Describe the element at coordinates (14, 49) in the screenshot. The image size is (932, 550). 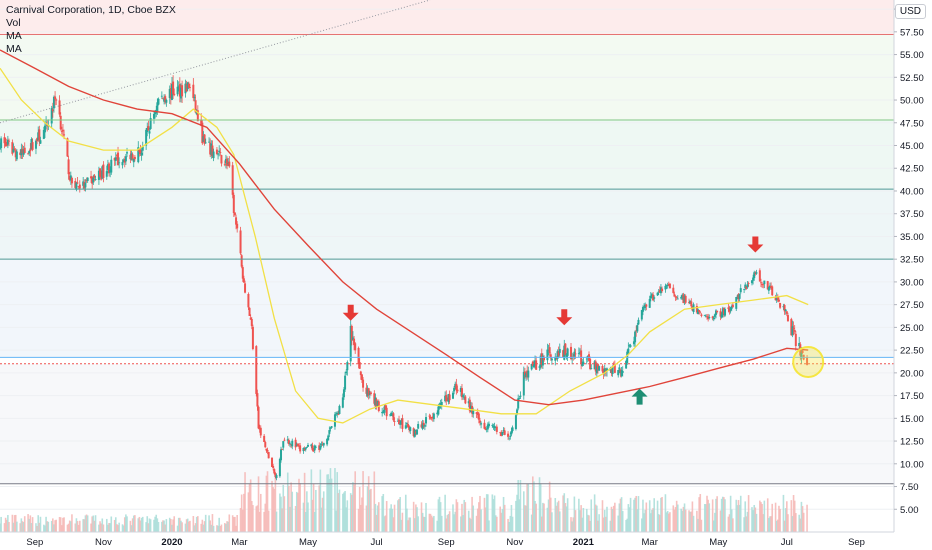
I see `legend-ma-2: MA` at that location.